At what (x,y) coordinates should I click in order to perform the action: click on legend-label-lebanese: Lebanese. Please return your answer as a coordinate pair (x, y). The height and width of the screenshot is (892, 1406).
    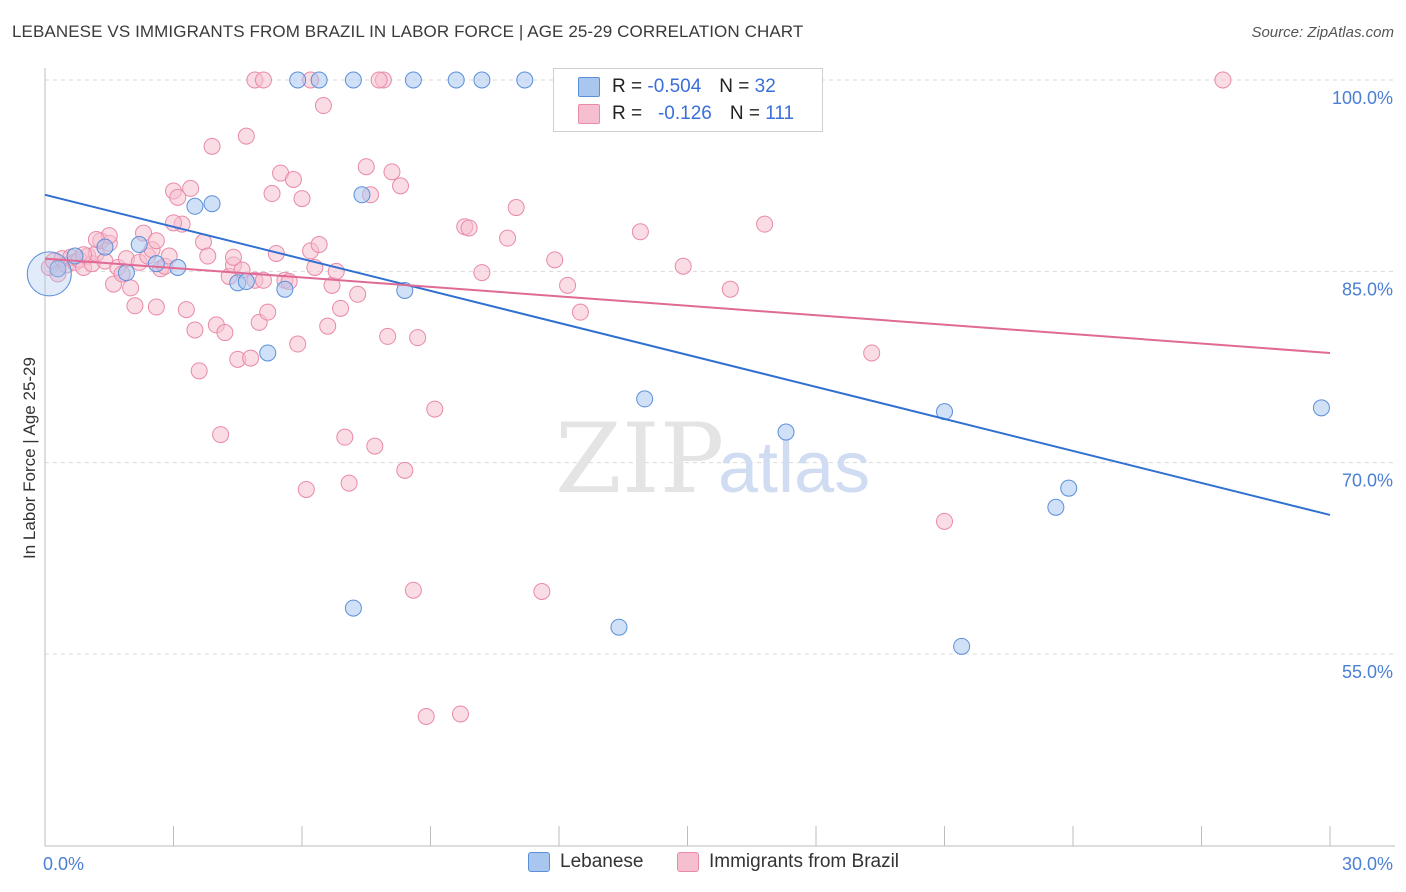
    Looking at the image, I should click on (602, 861).